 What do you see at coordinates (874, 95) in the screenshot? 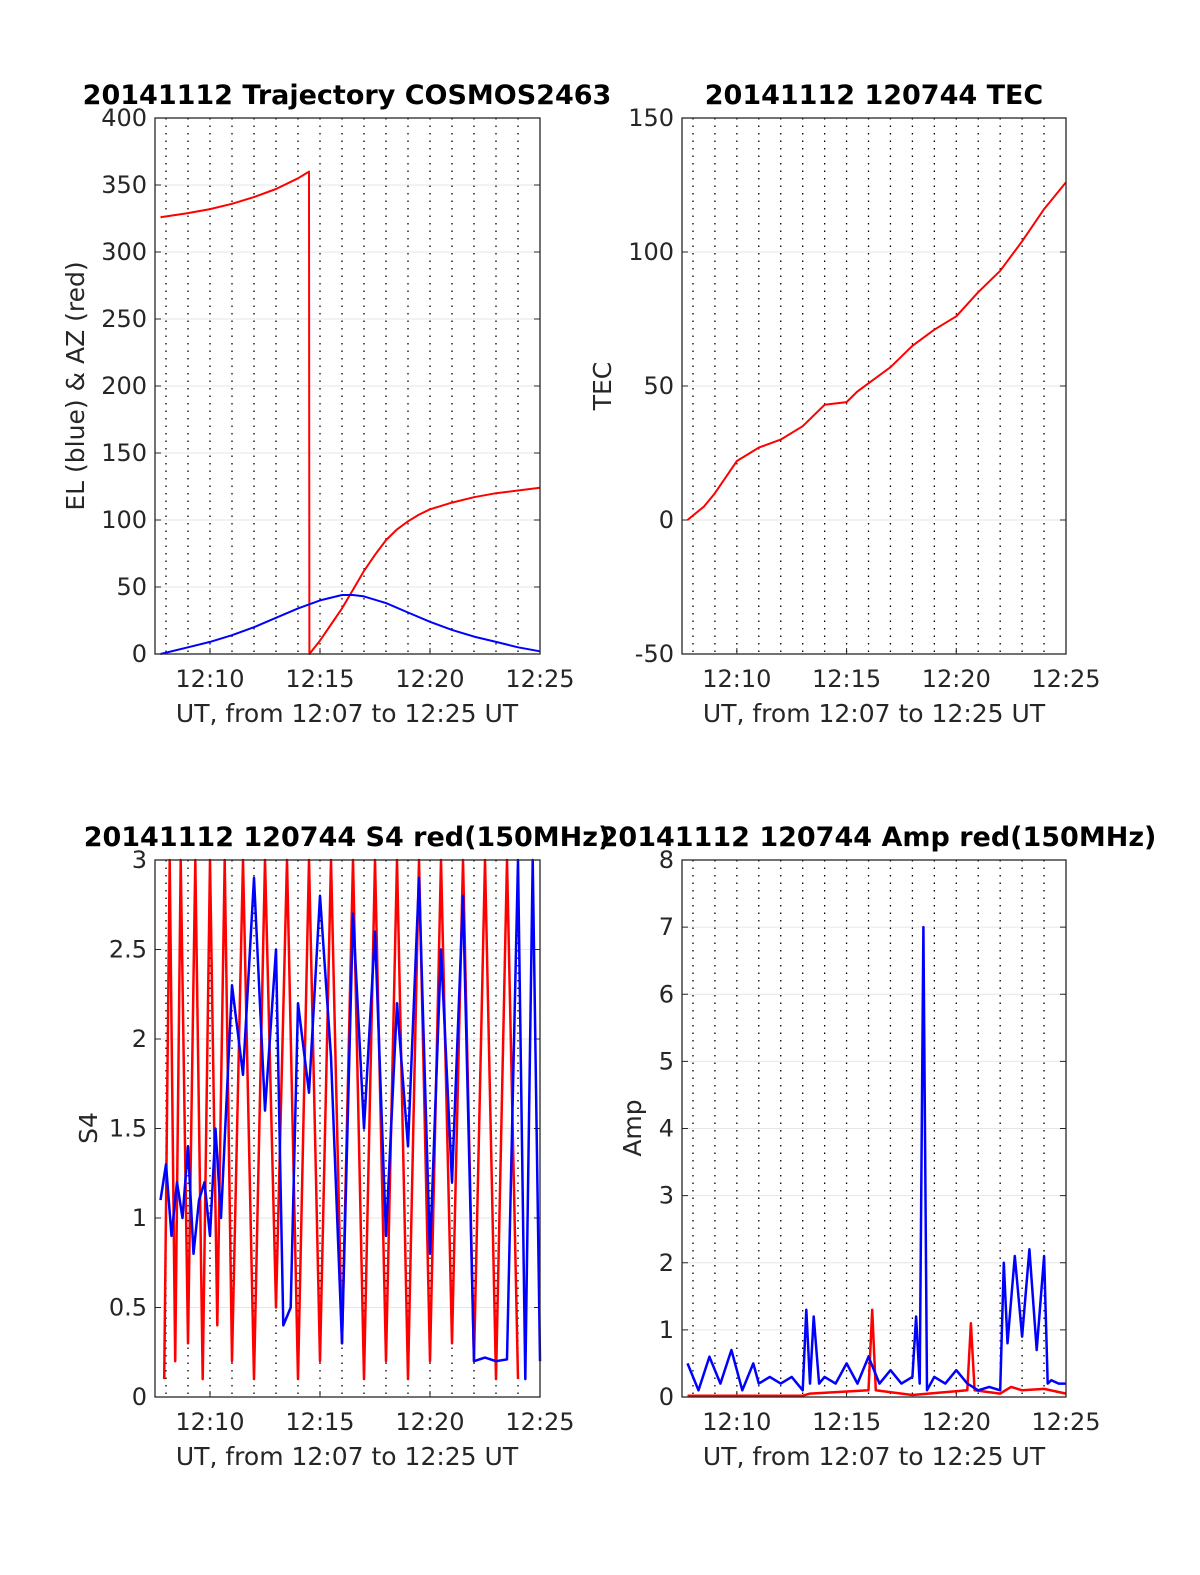
I see `tec-title: 20141112 120744 TEC` at bounding box center [874, 95].